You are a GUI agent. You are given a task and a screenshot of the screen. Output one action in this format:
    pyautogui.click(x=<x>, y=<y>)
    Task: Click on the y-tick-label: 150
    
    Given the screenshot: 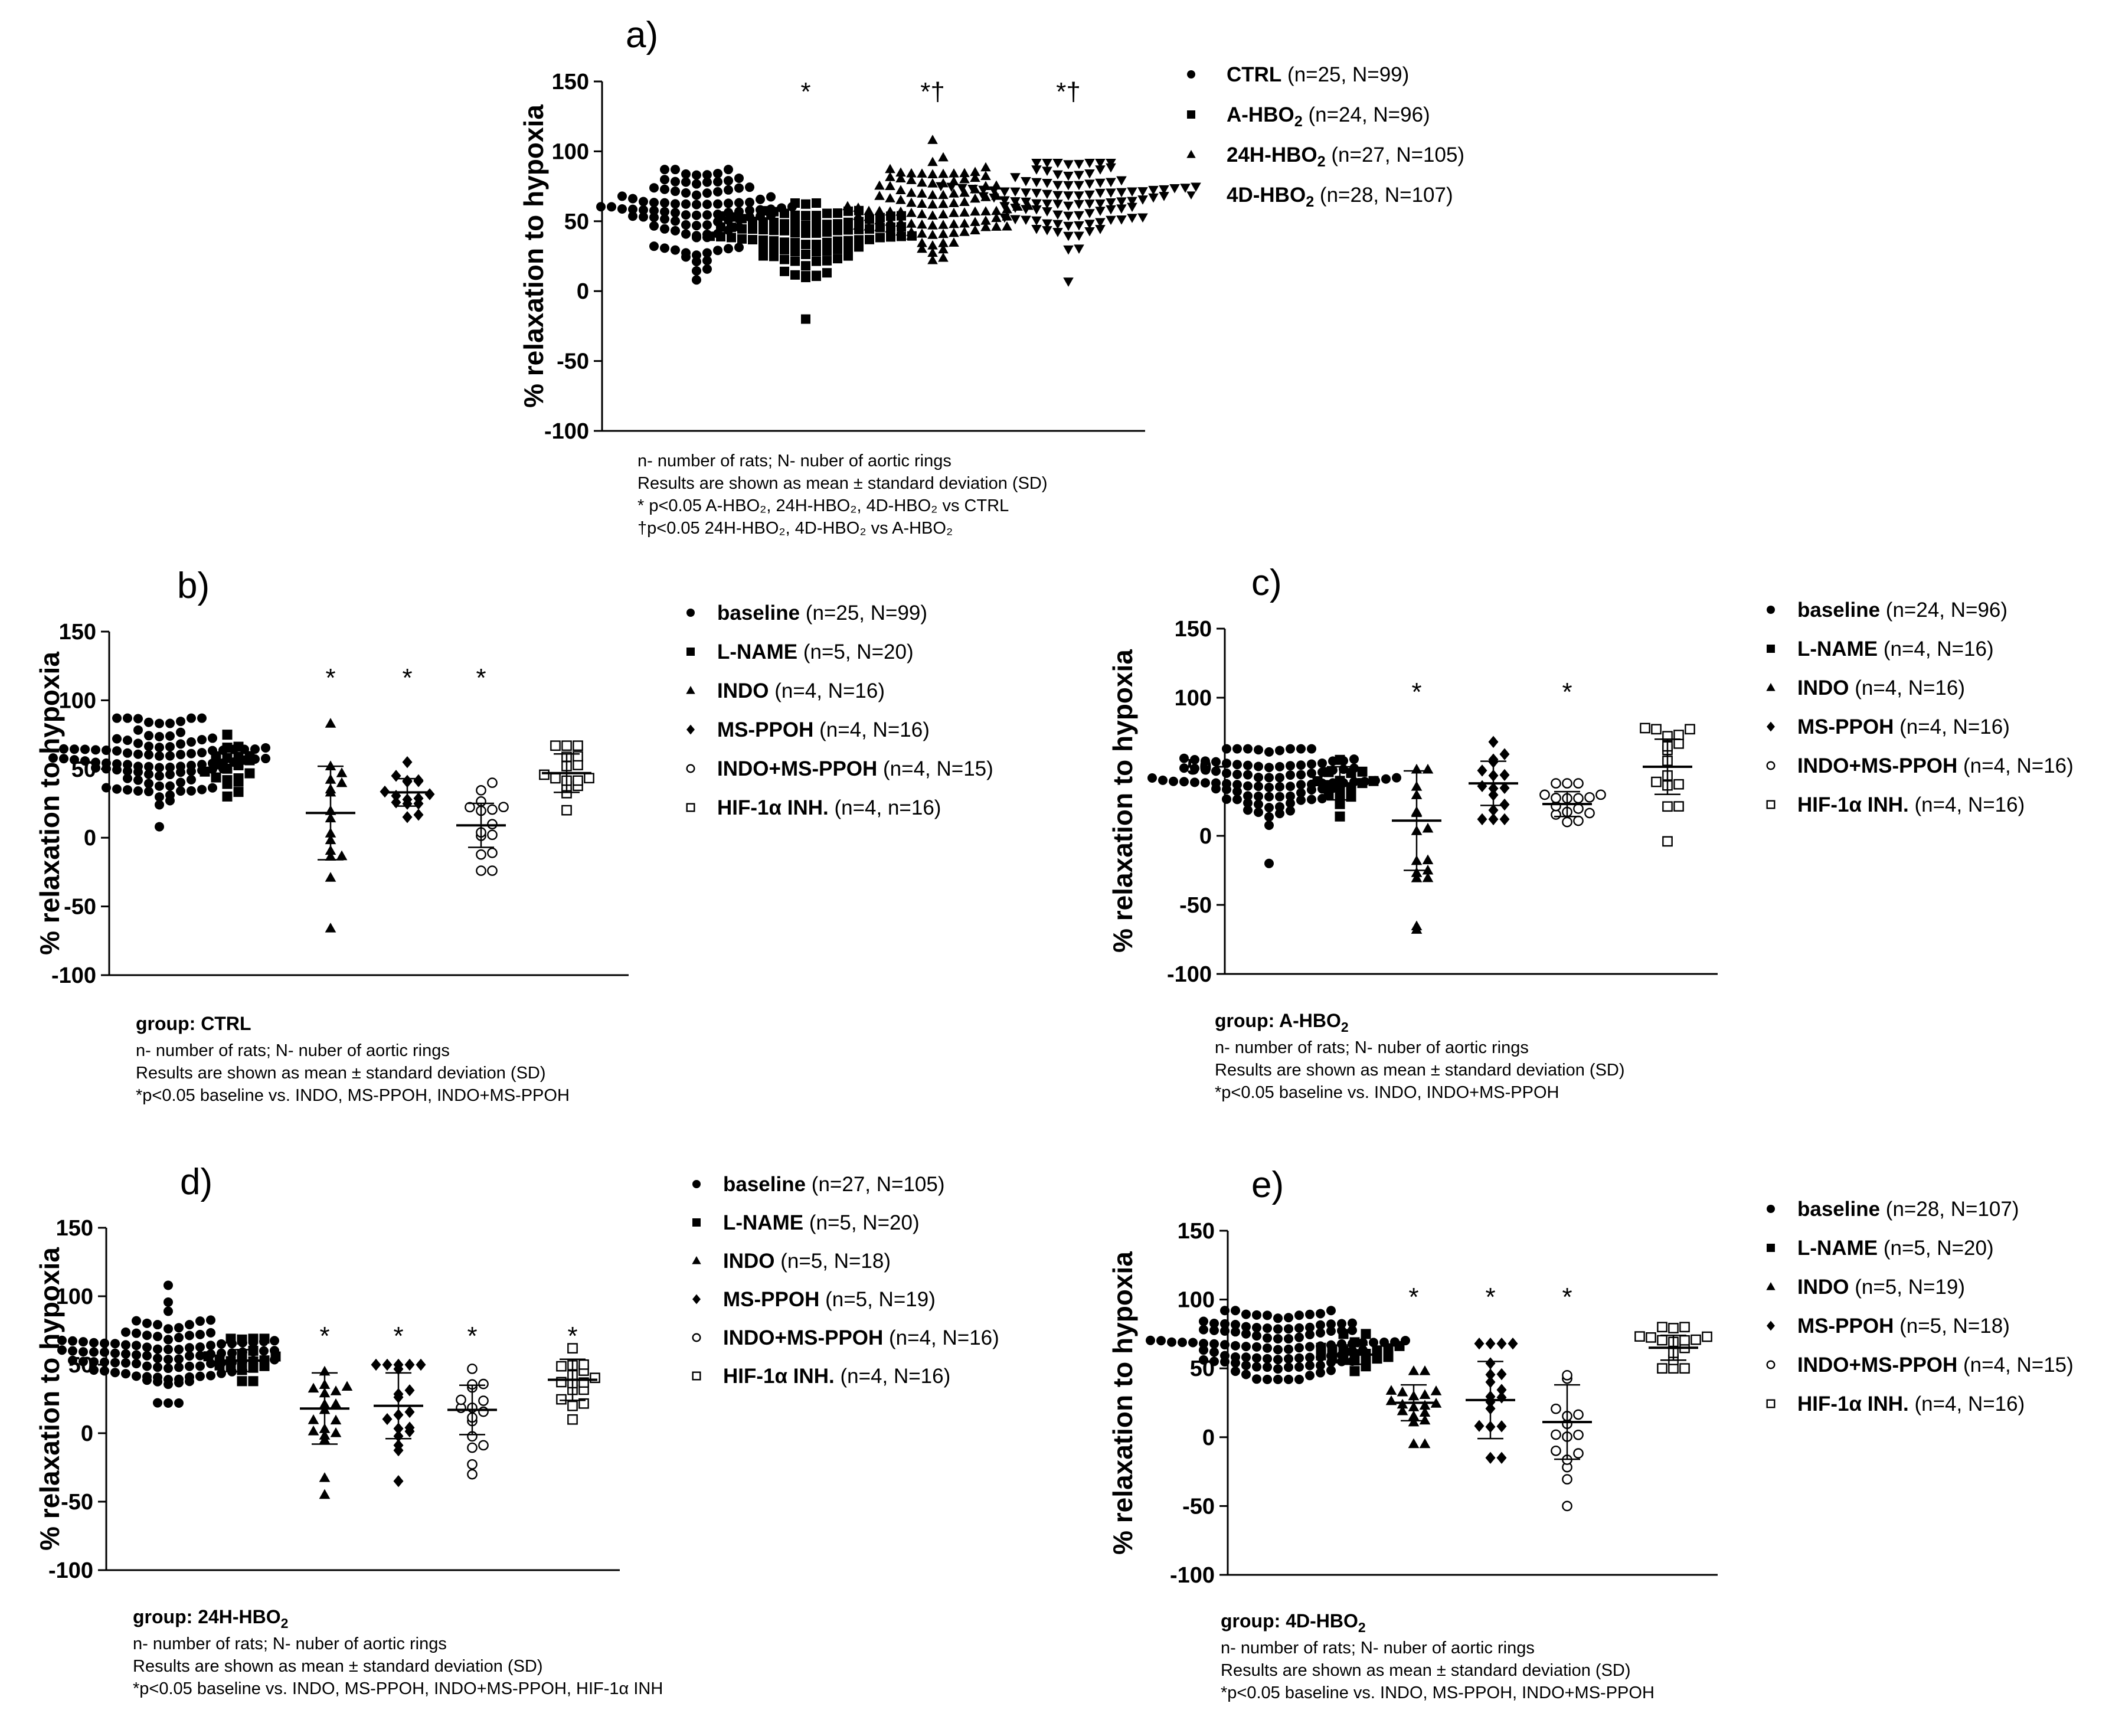 What is the action you would take?
    pyautogui.click(x=74, y=1228)
    